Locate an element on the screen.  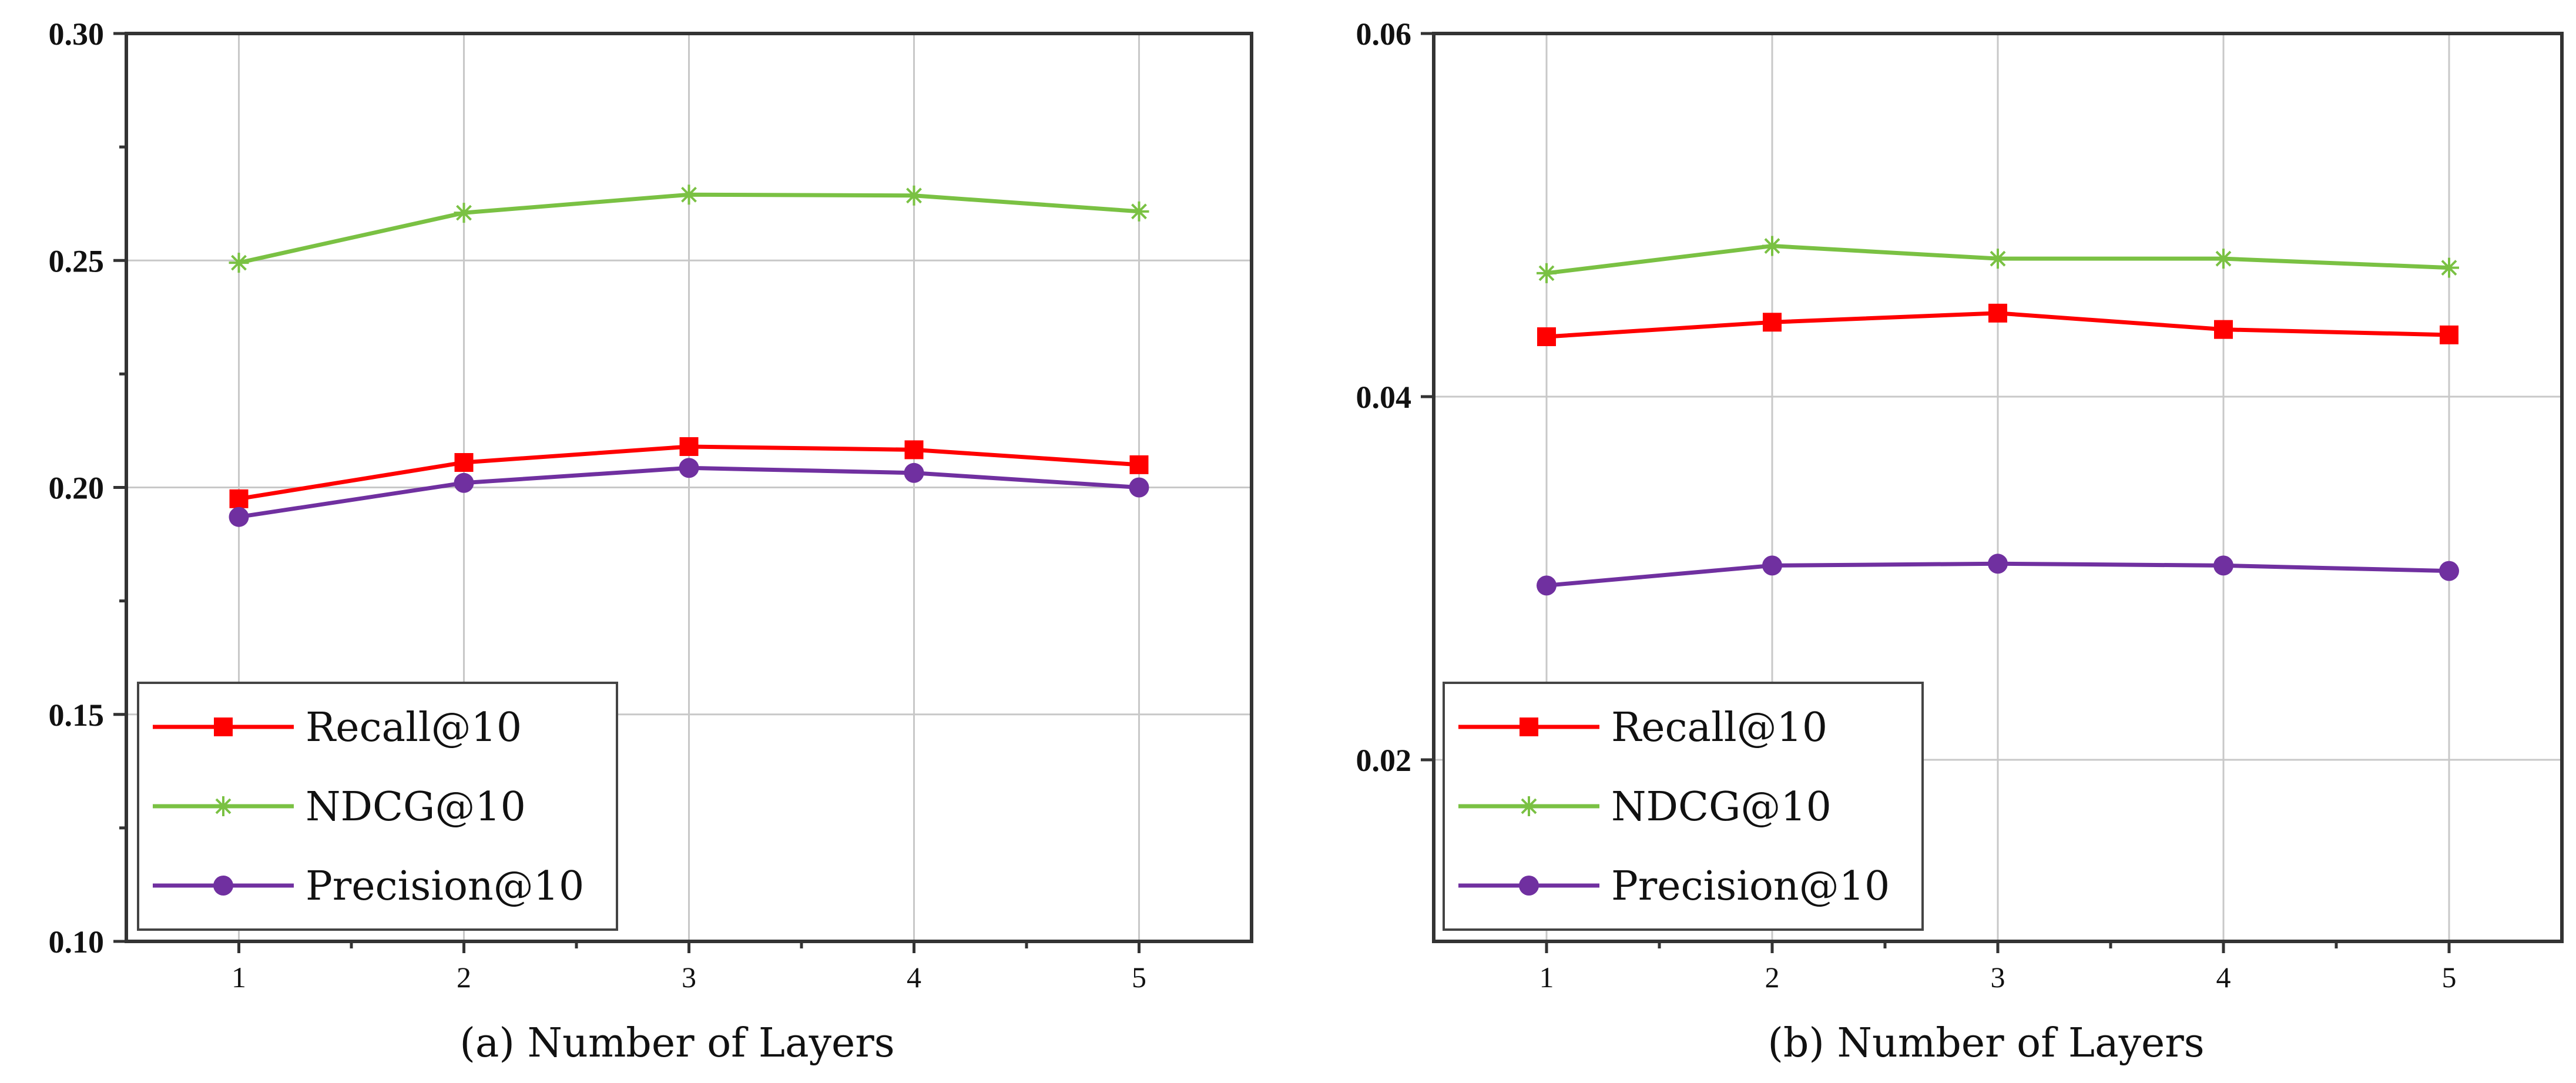
x-axis-caption: (a) Number of Layers is located at coordinates (676, 1043).